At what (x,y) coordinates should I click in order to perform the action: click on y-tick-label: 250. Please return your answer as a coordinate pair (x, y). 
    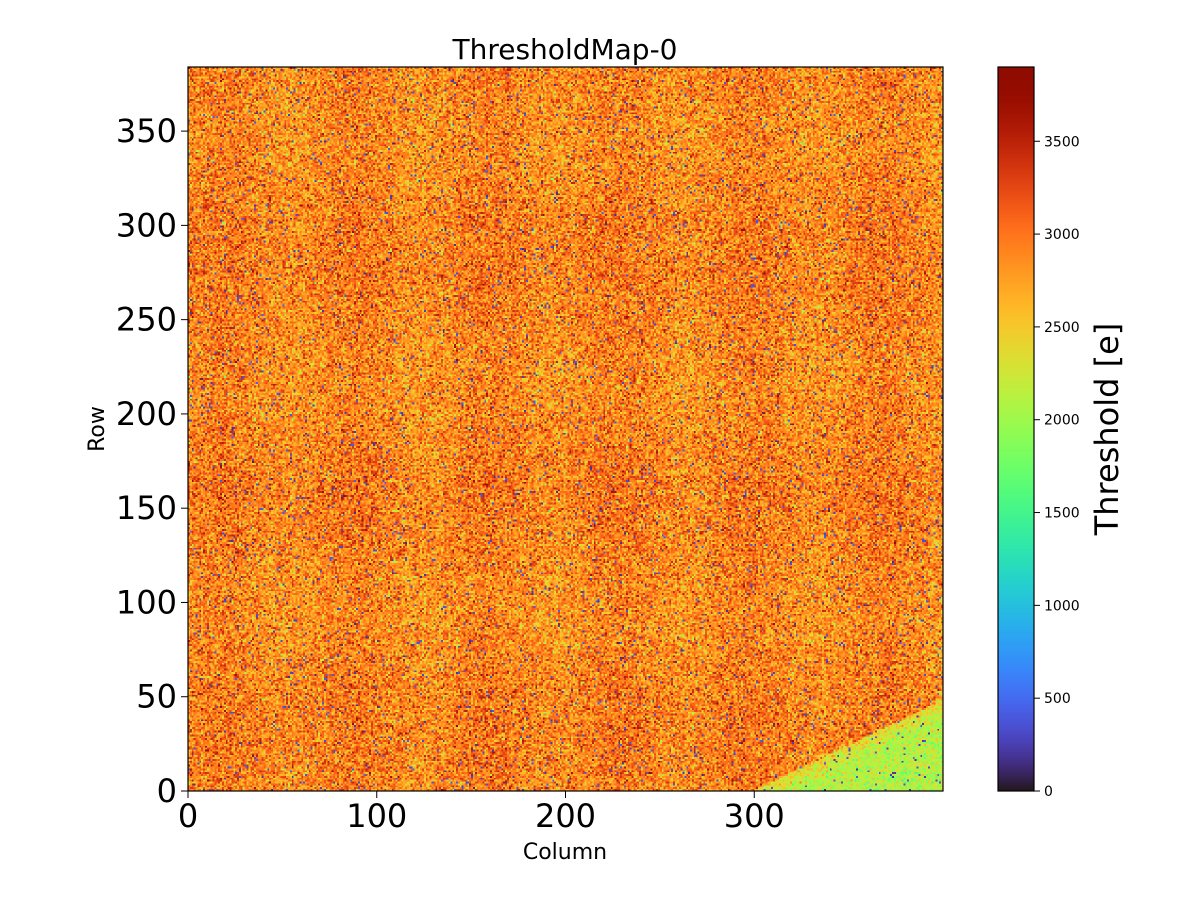
    Looking at the image, I should click on (146, 320).